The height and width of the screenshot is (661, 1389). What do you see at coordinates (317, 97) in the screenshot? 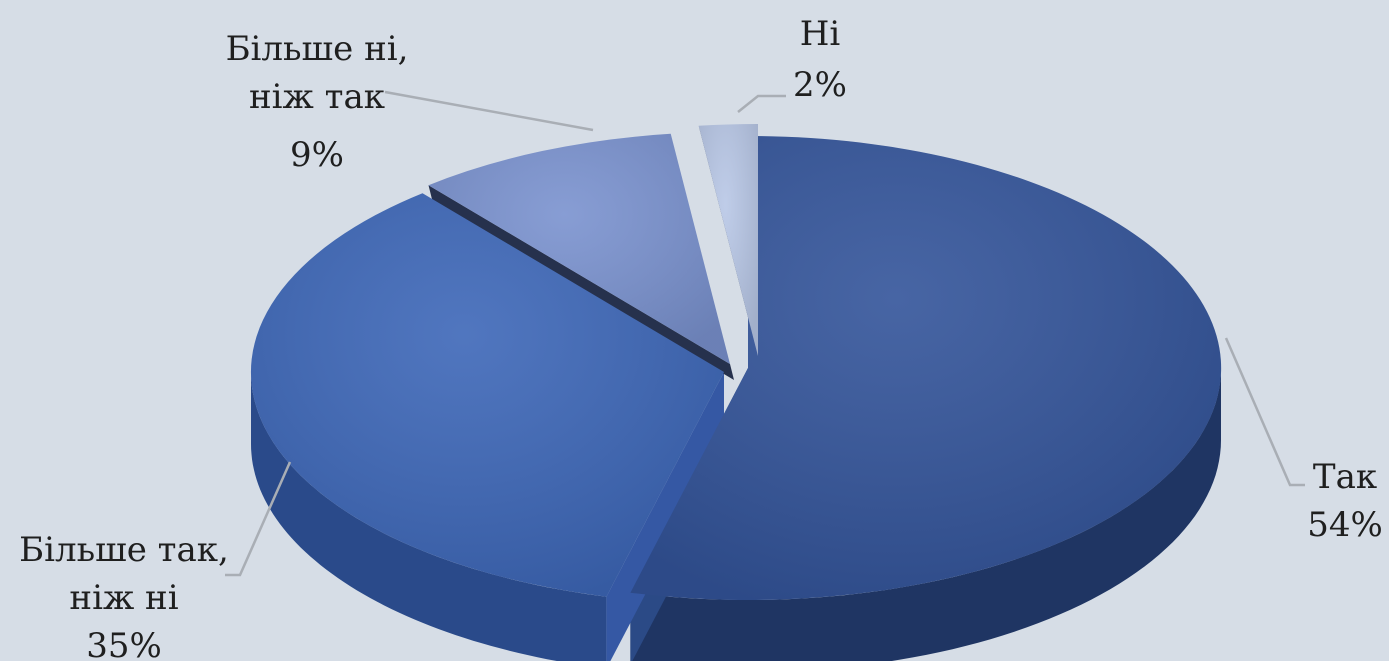
I see `data-label-rather-no-category-line2: ніж так` at bounding box center [317, 97].